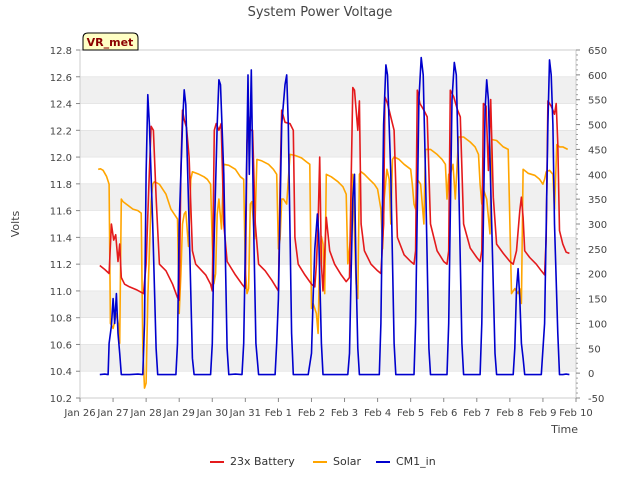 This screenshot has height=480, width=640. What do you see at coordinates (61, 78) in the screenshot?
I see `y-left-tick-label: 12.6` at bounding box center [61, 78].